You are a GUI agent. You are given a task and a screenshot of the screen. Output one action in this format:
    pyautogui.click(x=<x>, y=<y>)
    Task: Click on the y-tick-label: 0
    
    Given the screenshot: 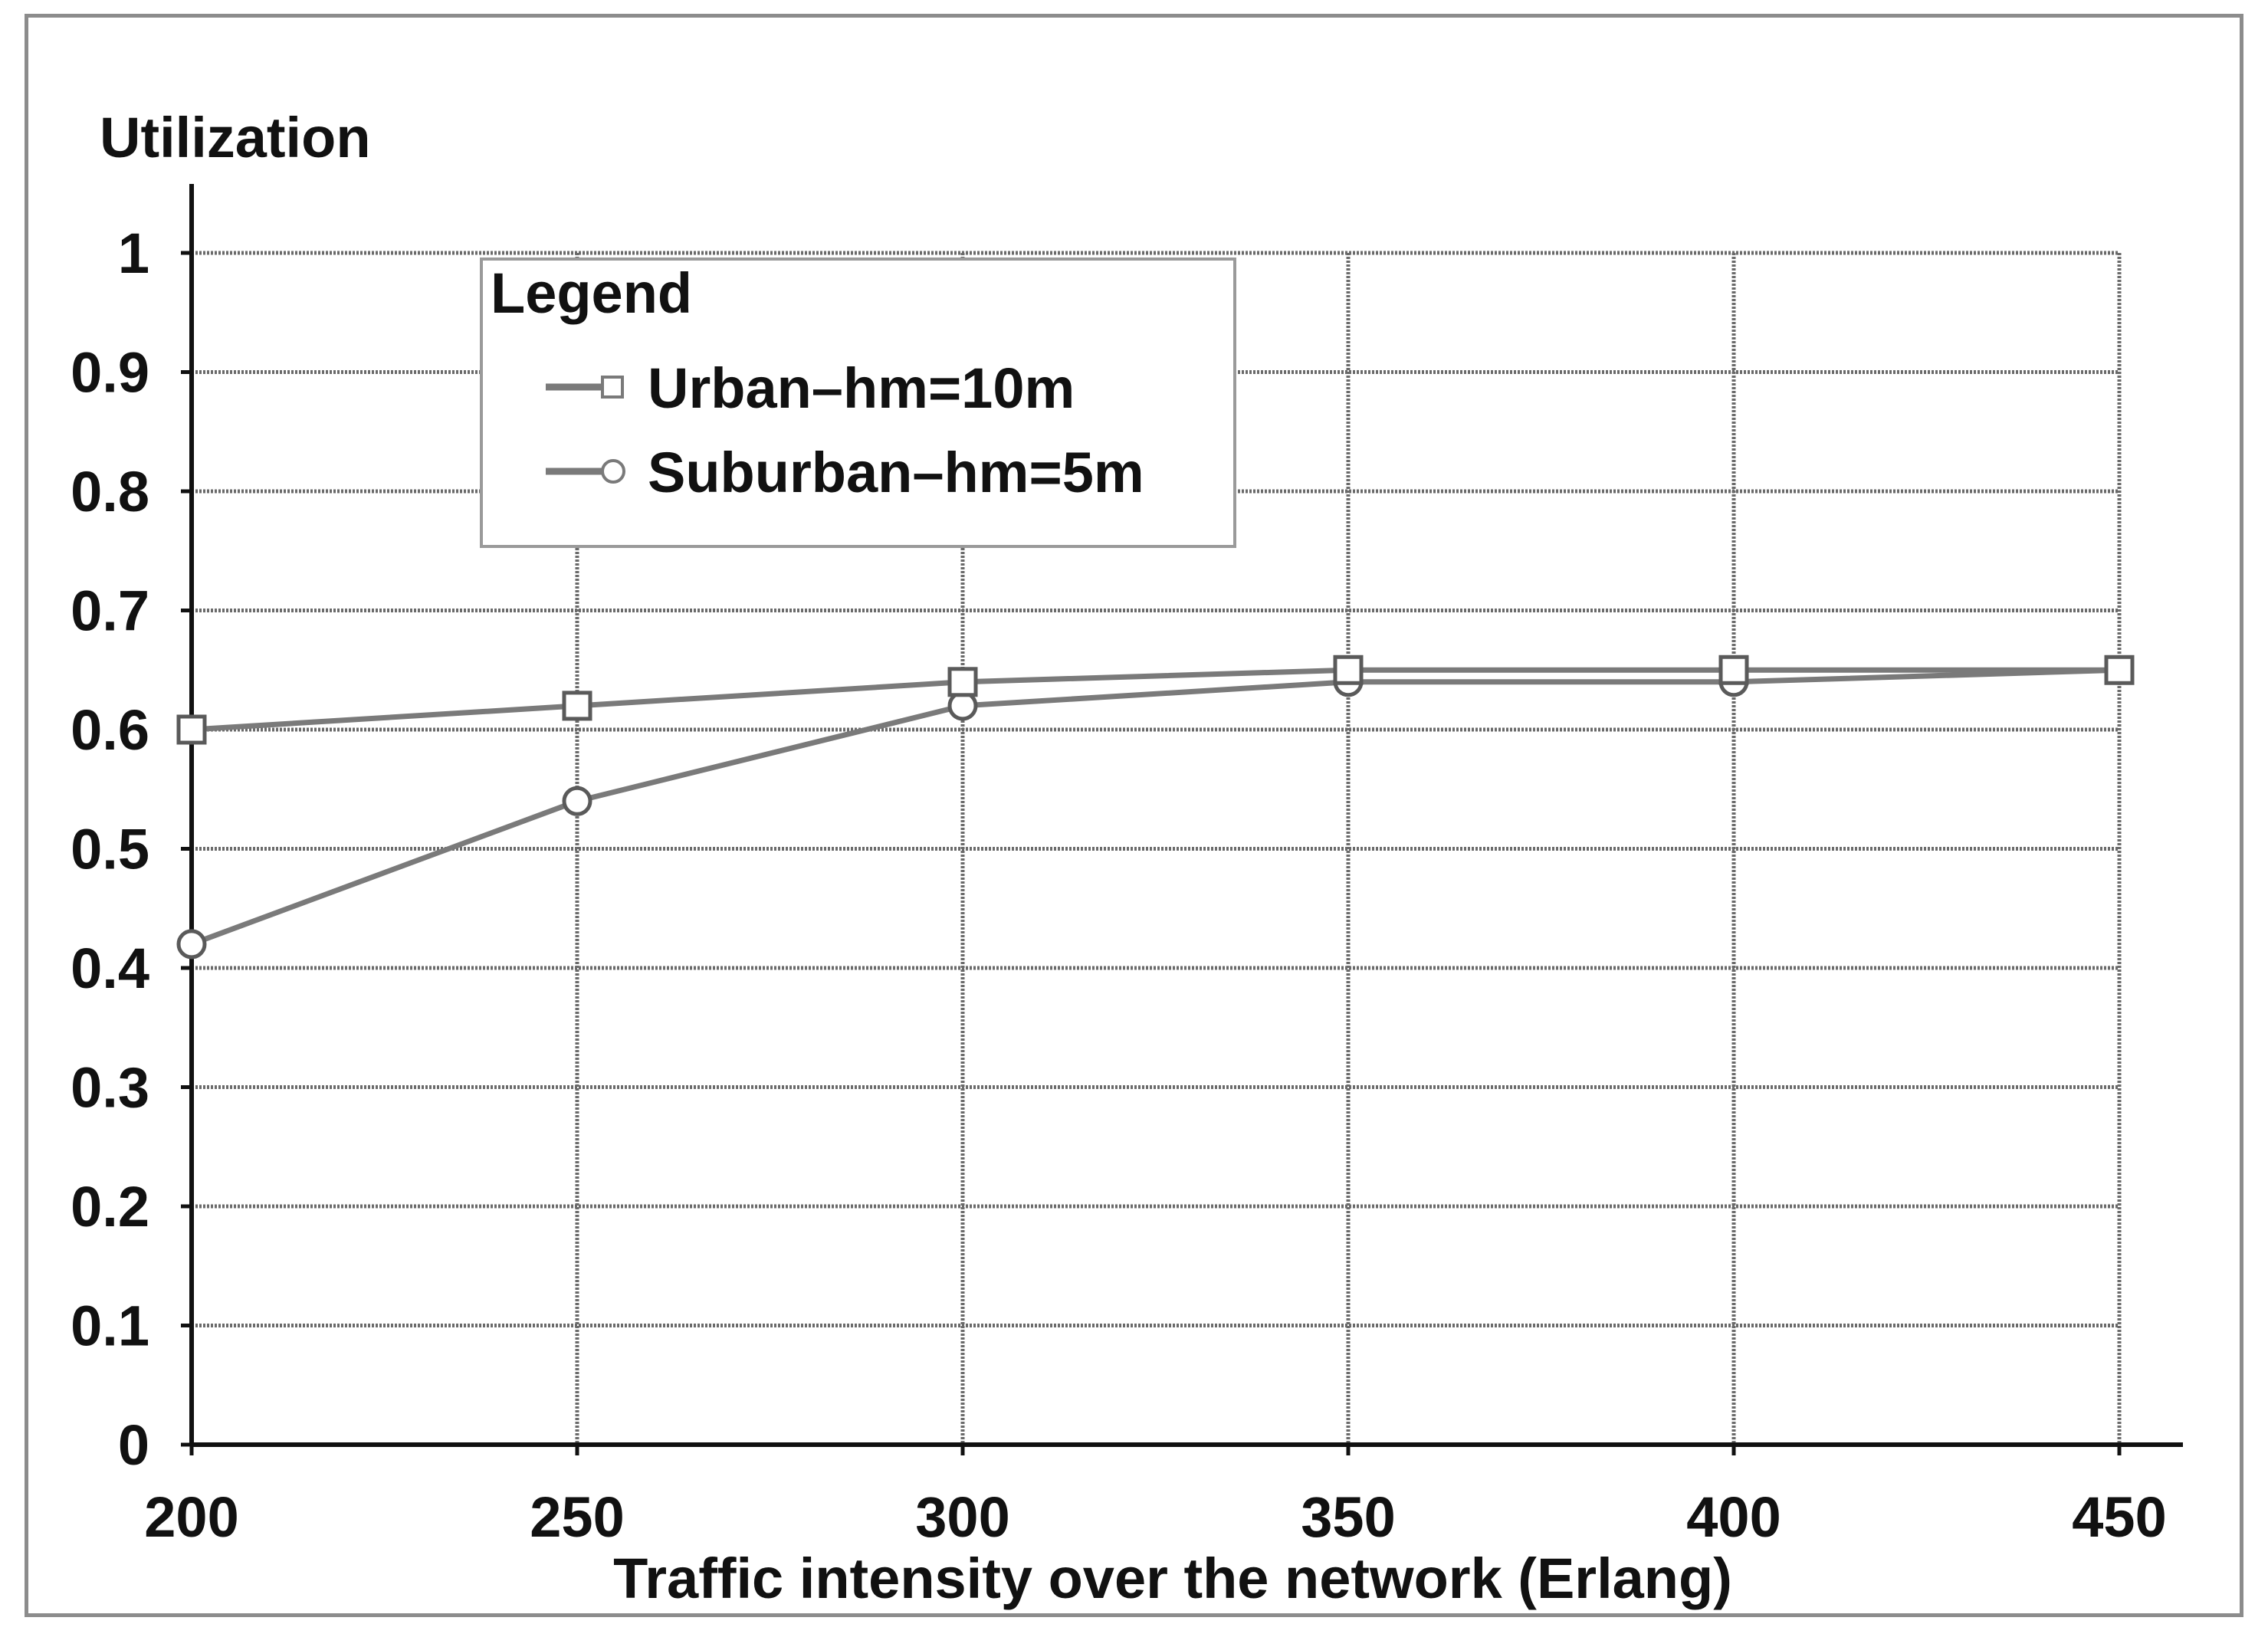 What is the action you would take?
    pyautogui.click(x=133, y=1445)
    